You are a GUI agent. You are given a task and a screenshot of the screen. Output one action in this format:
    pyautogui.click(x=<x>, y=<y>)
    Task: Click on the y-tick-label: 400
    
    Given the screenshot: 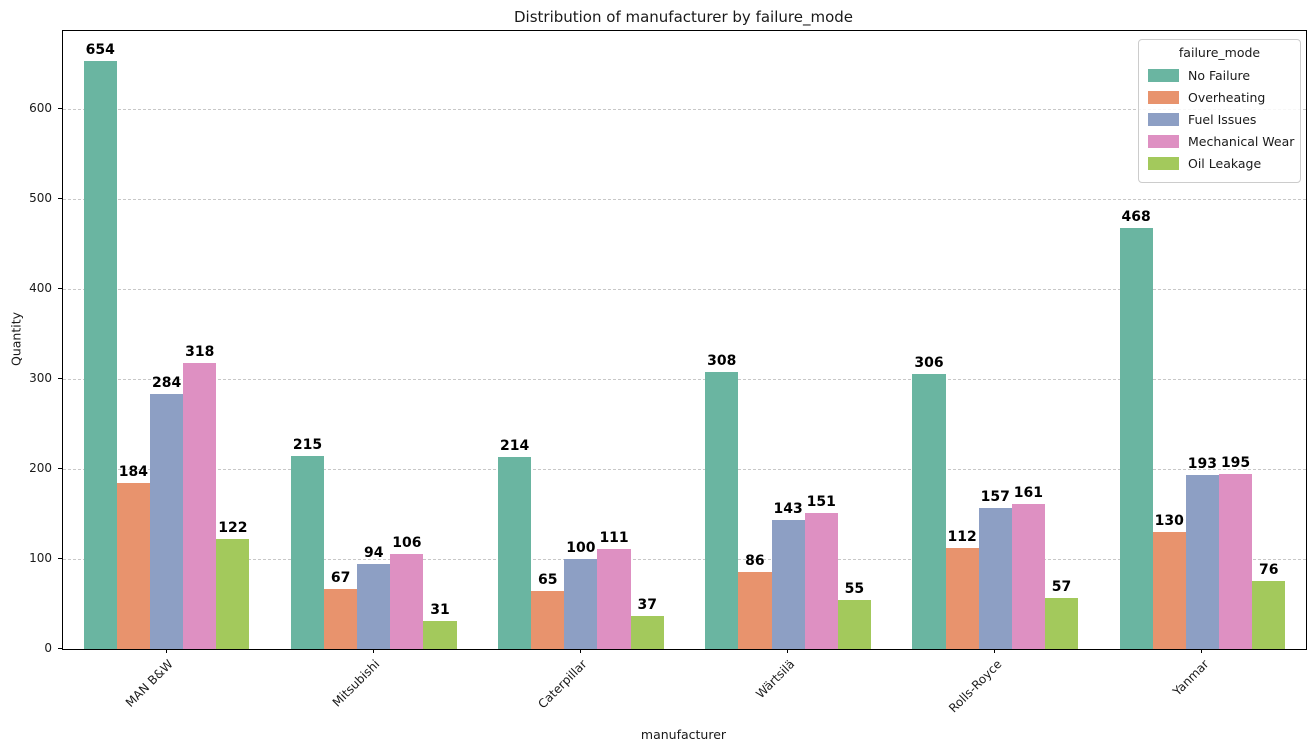 What is the action you would take?
    pyautogui.click(x=40, y=288)
    